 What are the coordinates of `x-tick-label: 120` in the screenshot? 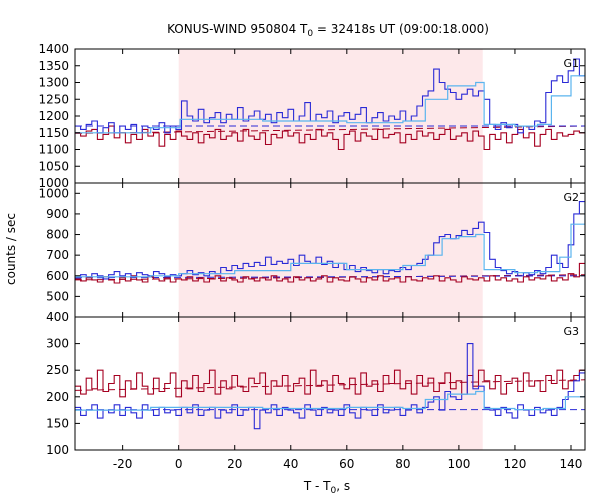 It's located at (514, 464).